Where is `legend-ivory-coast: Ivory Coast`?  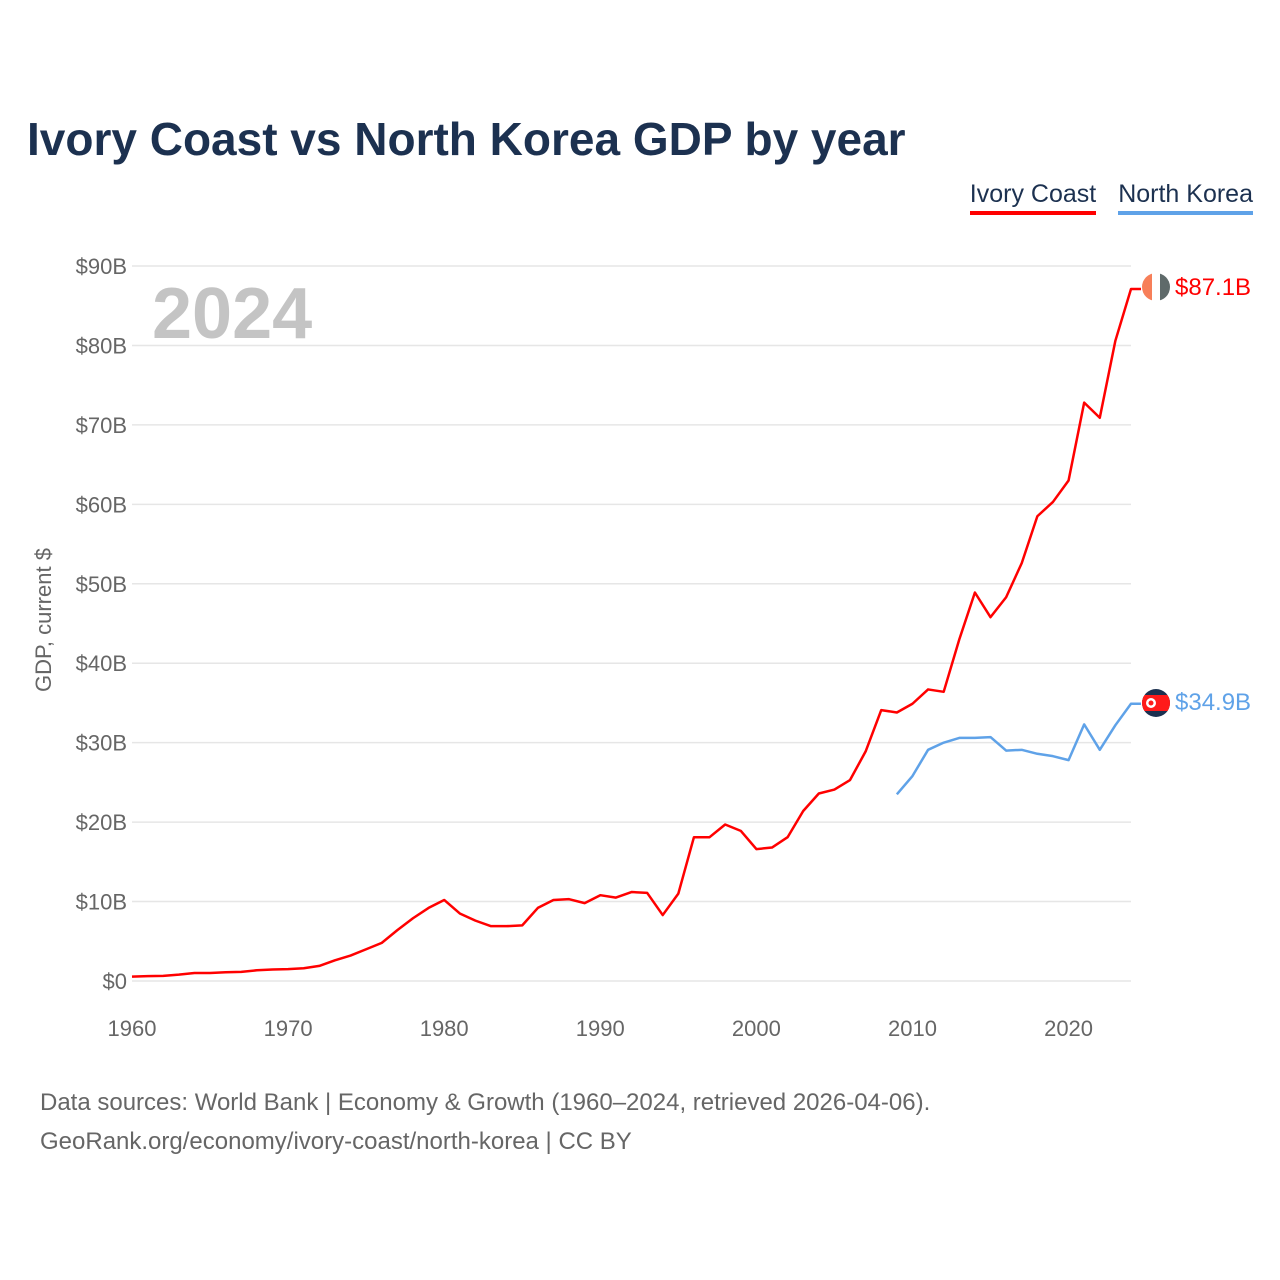 legend-ivory-coast: Ivory Coast is located at coordinates (1033, 197).